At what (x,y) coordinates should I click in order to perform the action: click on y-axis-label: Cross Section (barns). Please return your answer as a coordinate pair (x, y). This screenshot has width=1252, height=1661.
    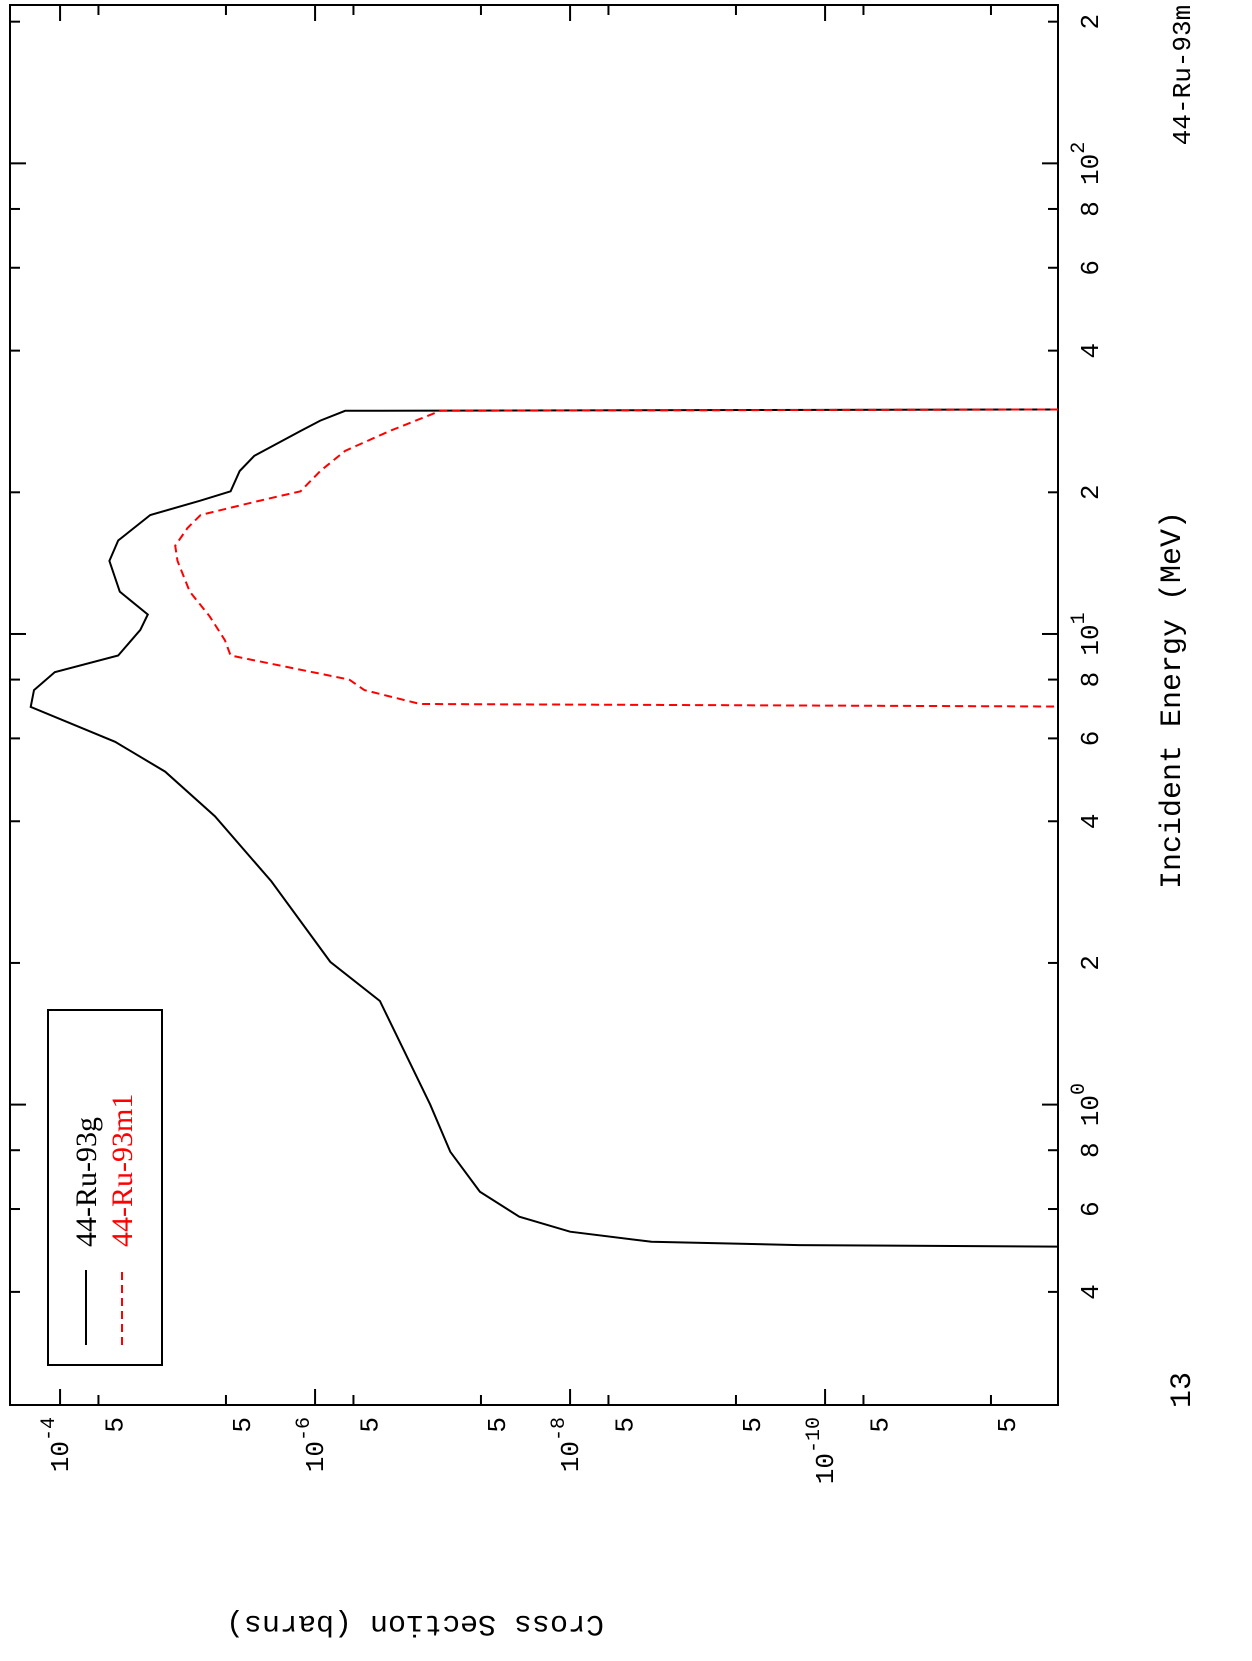
    Looking at the image, I should click on (415, 1623).